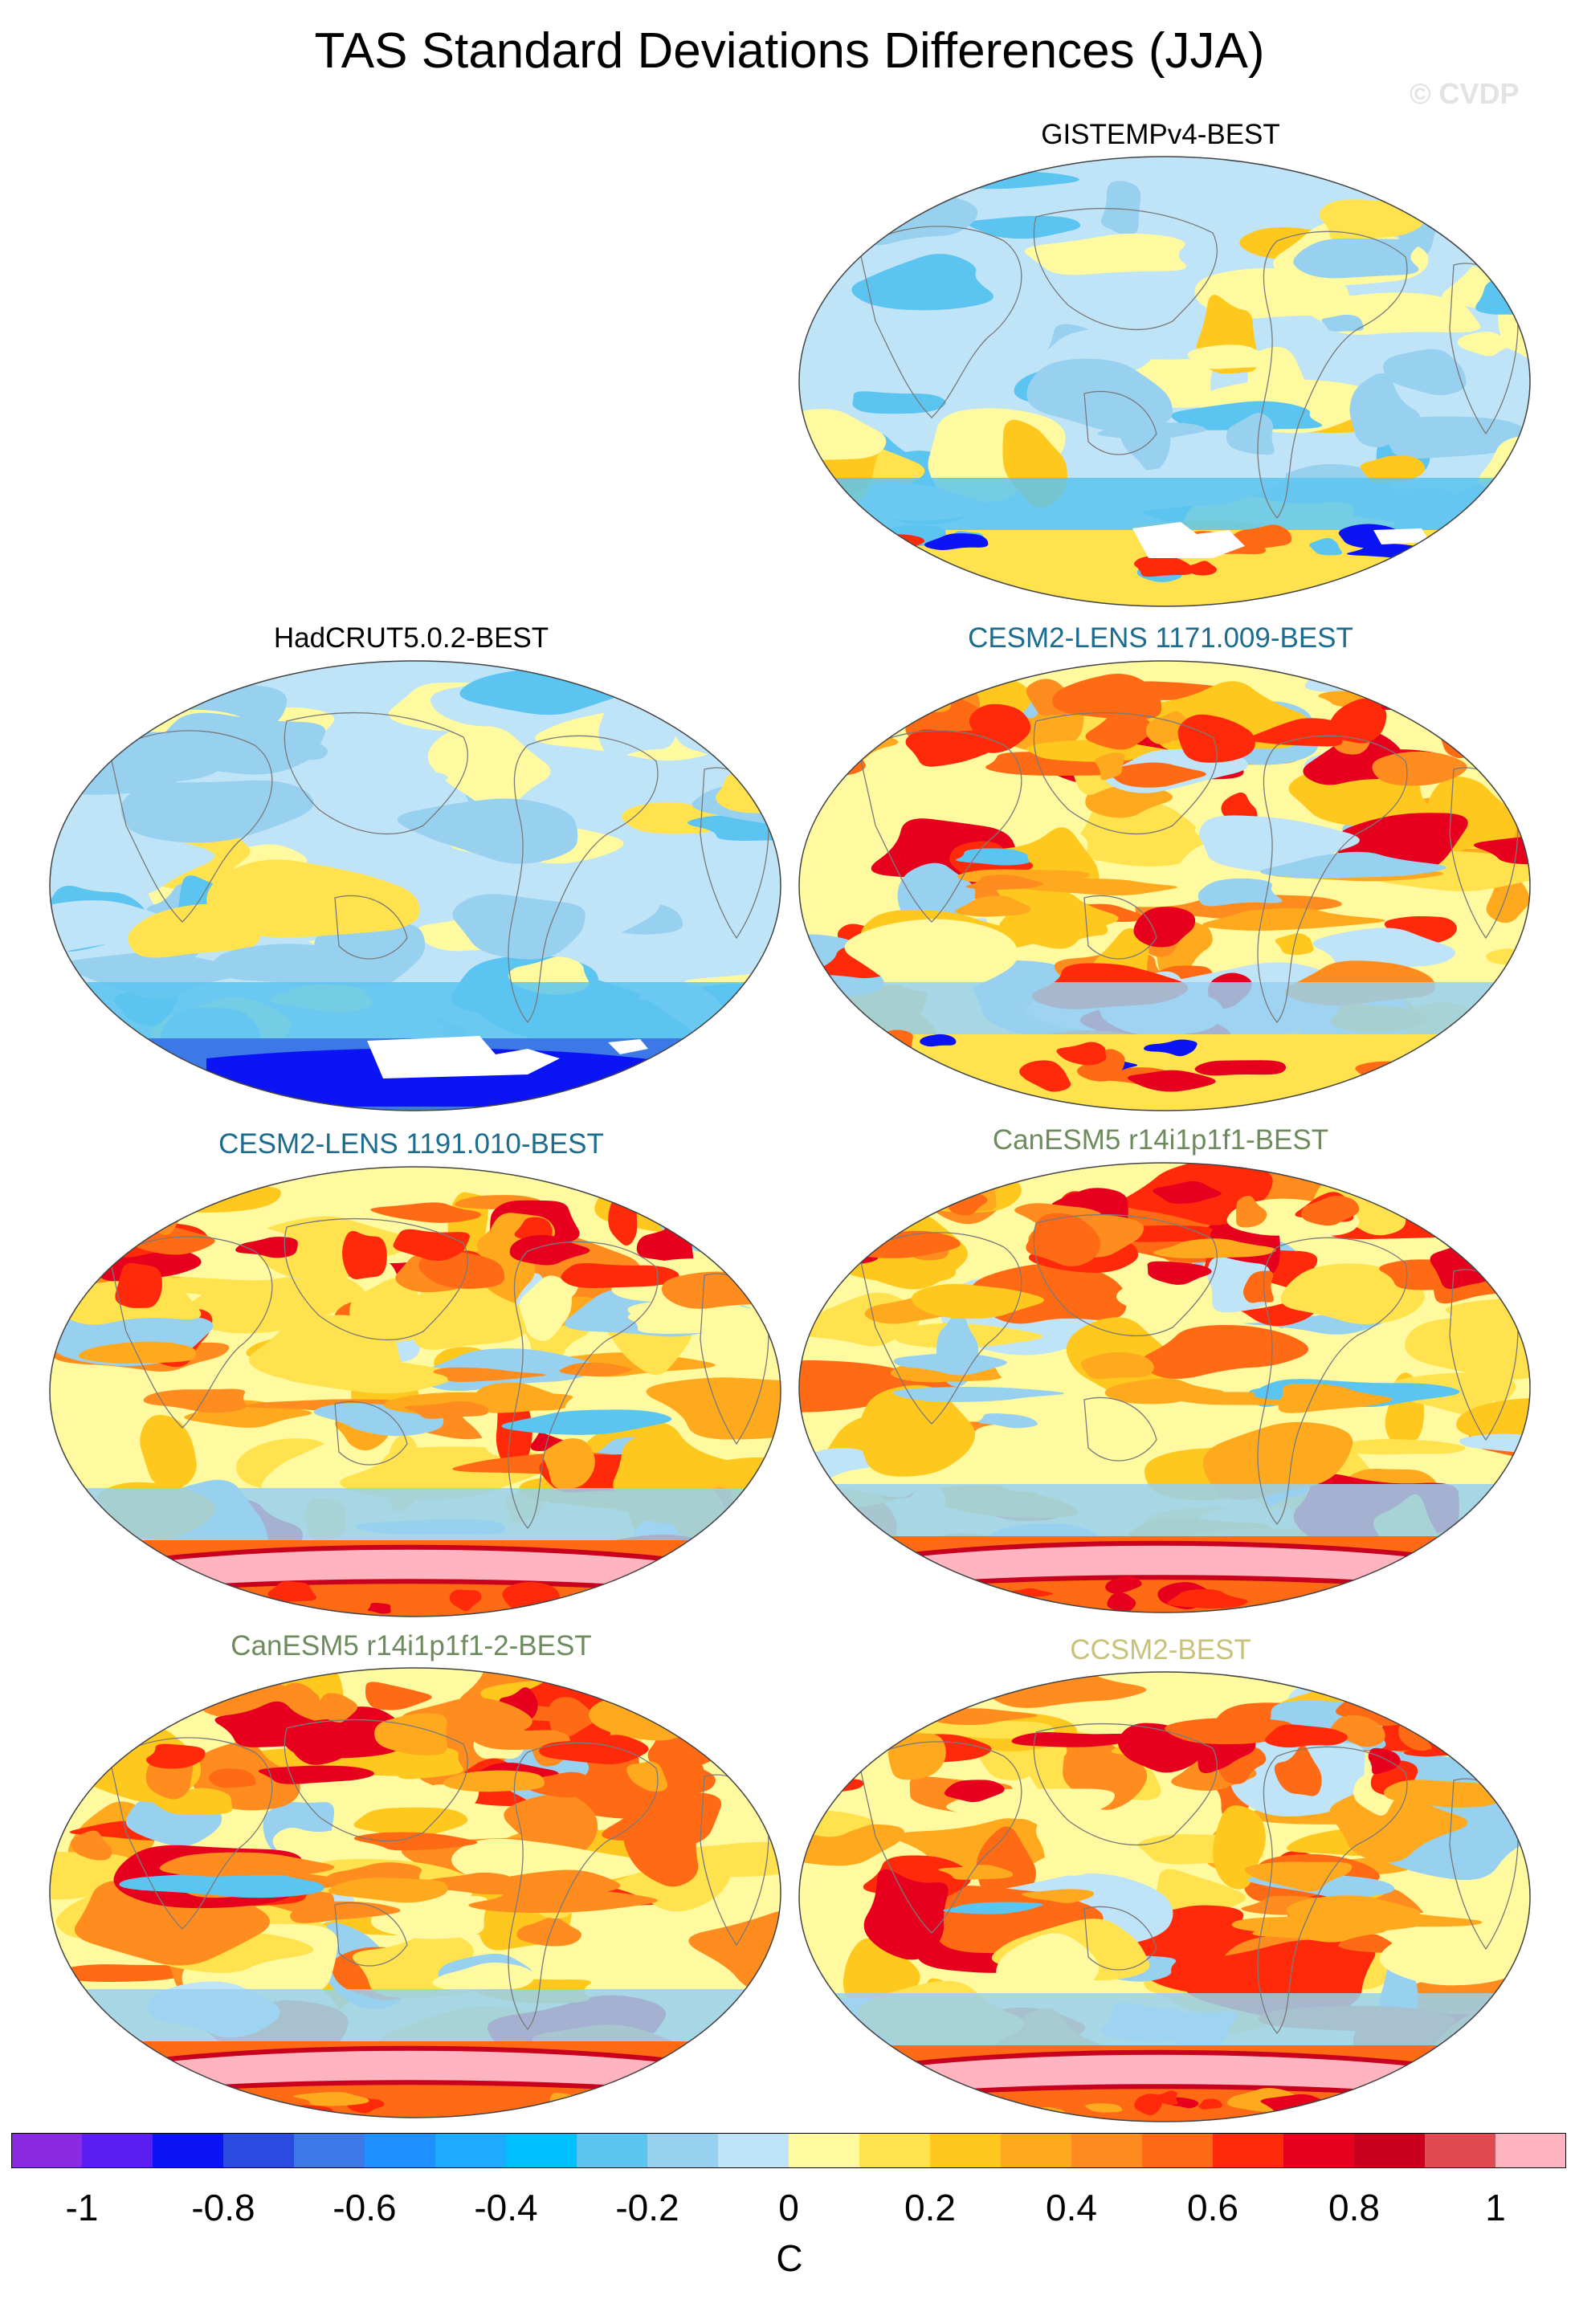 The width and height of the screenshot is (1579, 2324). Describe the element at coordinates (365, 2208) in the screenshot. I see `colorbar-tick-label: -0.6` at that location.